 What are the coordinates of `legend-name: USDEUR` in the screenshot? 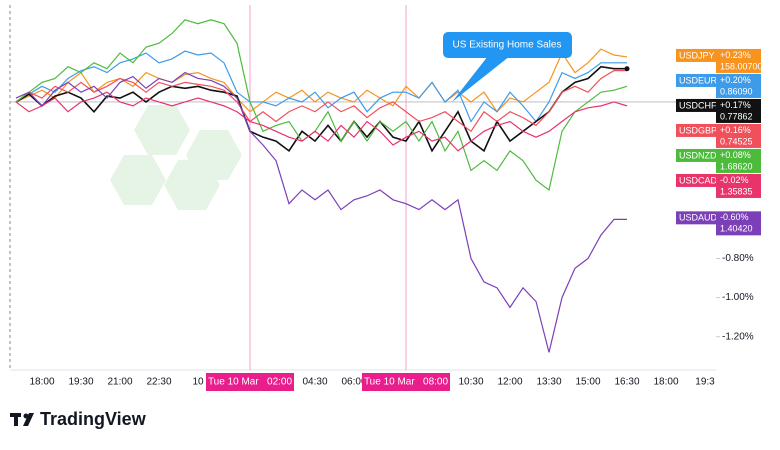 It's located at (698, 80).